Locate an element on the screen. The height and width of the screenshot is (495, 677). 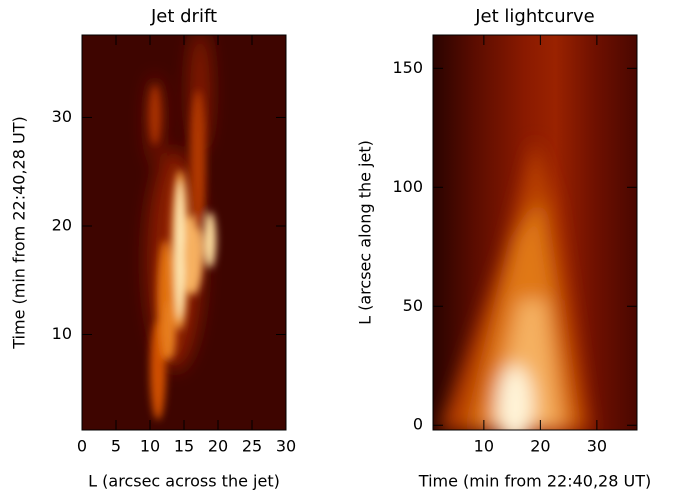
y-tick-label: 100 is located at coordinates (407, 186).